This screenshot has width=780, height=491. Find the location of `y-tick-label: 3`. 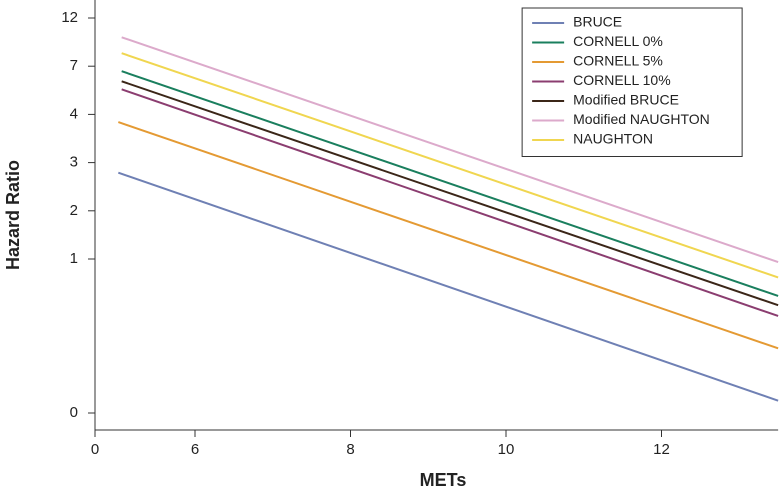

y-tick-label: 3 is located at coordinates (74, 162).